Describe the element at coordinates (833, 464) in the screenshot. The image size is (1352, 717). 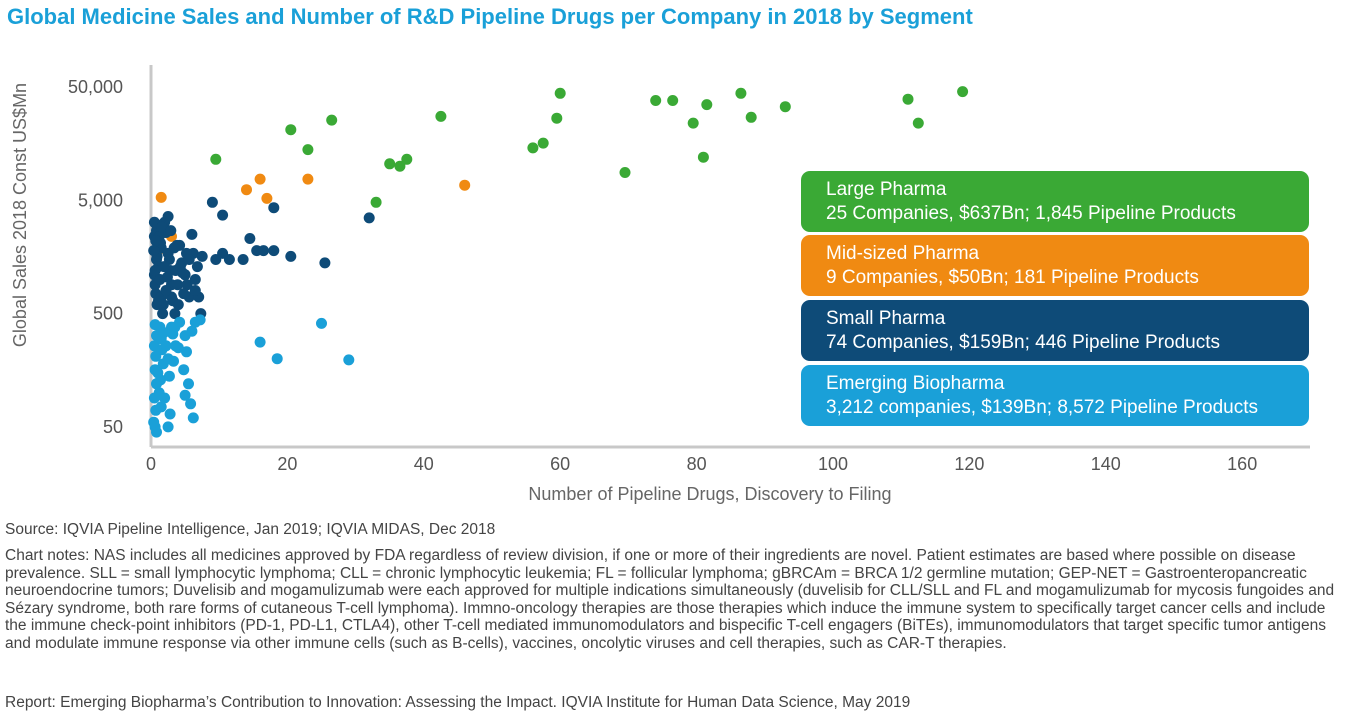
I see `x-tick-label: 100` at that location.